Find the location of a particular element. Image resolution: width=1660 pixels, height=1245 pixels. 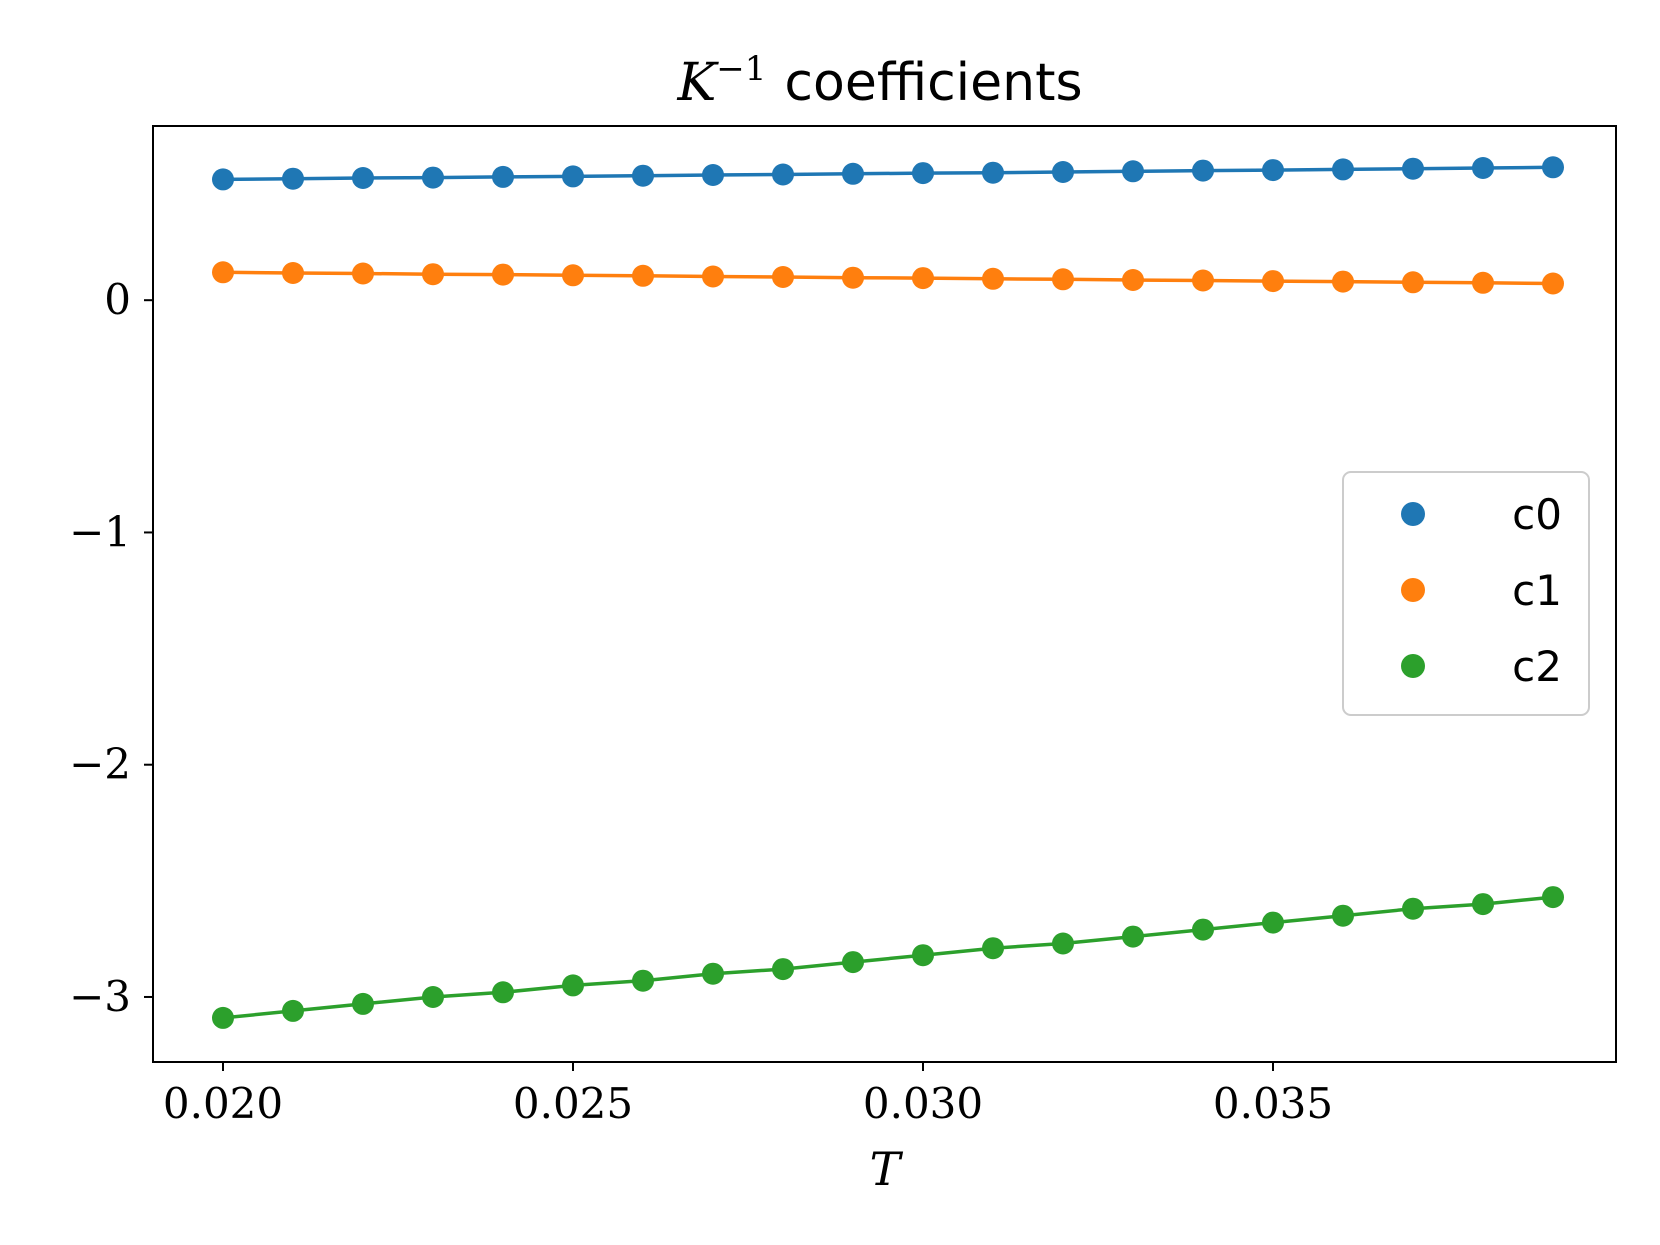

legend: c0 c1 c2 is located at coordinates (1466, 593).